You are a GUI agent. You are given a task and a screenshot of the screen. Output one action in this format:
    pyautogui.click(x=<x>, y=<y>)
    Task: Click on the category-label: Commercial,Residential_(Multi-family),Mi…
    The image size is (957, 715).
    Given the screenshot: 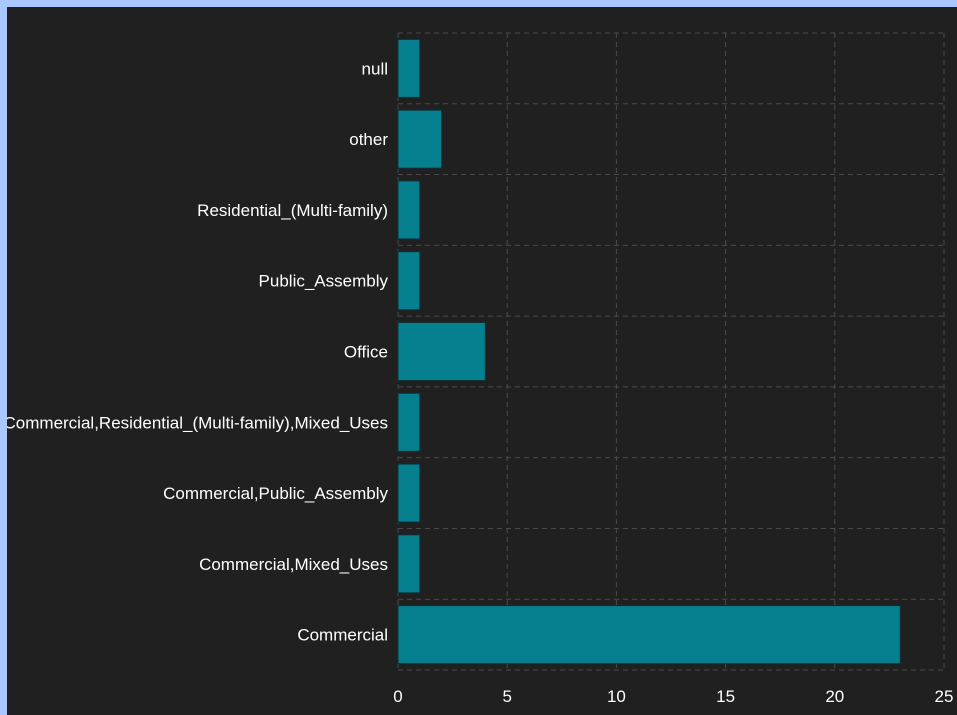 What is the action you would take?
    pyautogui.click(x=197, y=422)
    